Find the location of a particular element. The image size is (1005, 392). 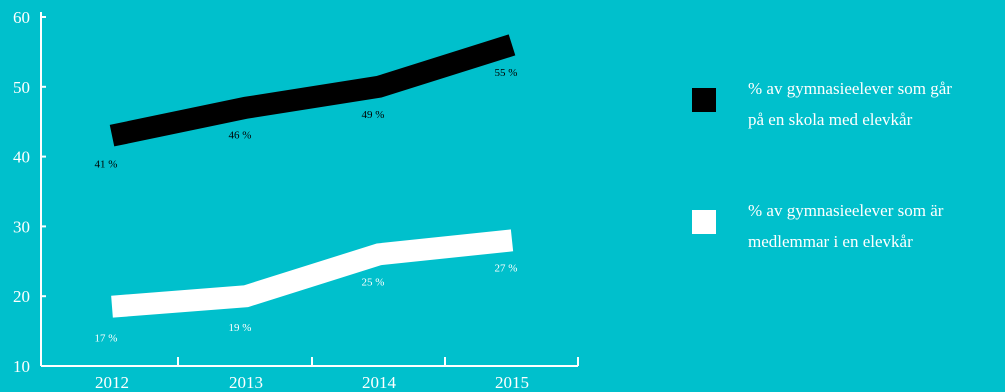

legend-label: medlemmar i en elevkår is located at coordinates (830, 241).